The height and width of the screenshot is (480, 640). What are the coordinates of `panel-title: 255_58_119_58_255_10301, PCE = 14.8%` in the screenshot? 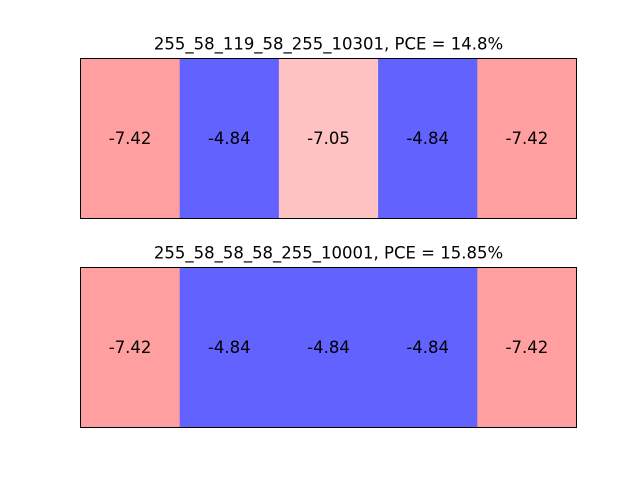 It's located at (328, 45).